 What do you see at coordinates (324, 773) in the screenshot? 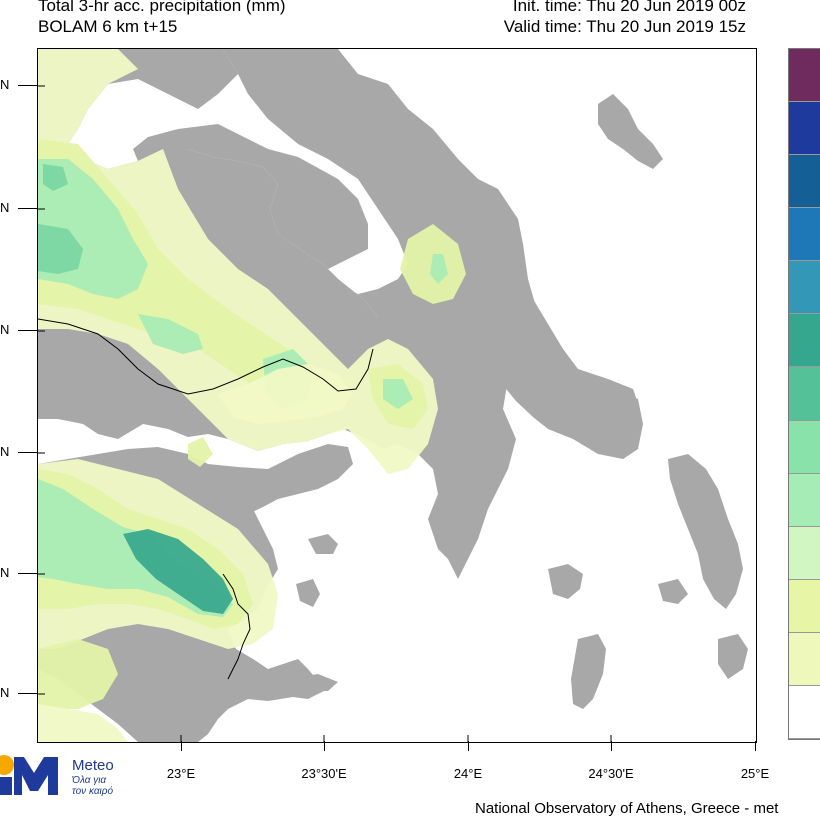
I see `lon-label: 23°30'E` at bounding box center [324, 773].